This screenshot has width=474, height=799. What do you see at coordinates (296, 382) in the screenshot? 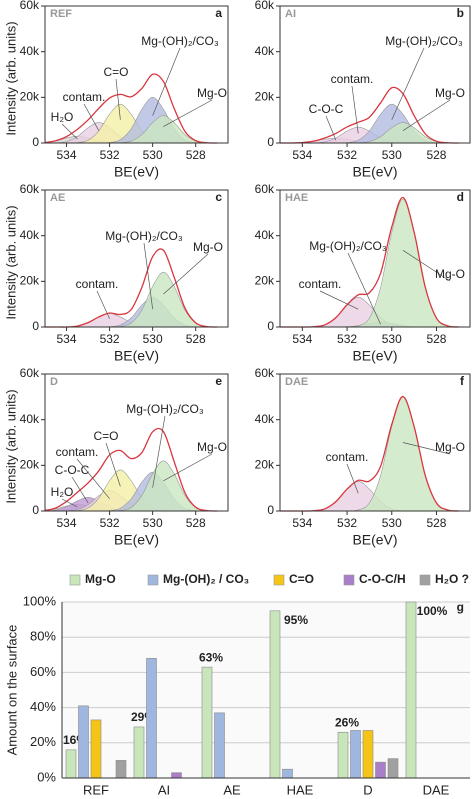
I see `sample-label: DAE` at bounding box center [296, 382].